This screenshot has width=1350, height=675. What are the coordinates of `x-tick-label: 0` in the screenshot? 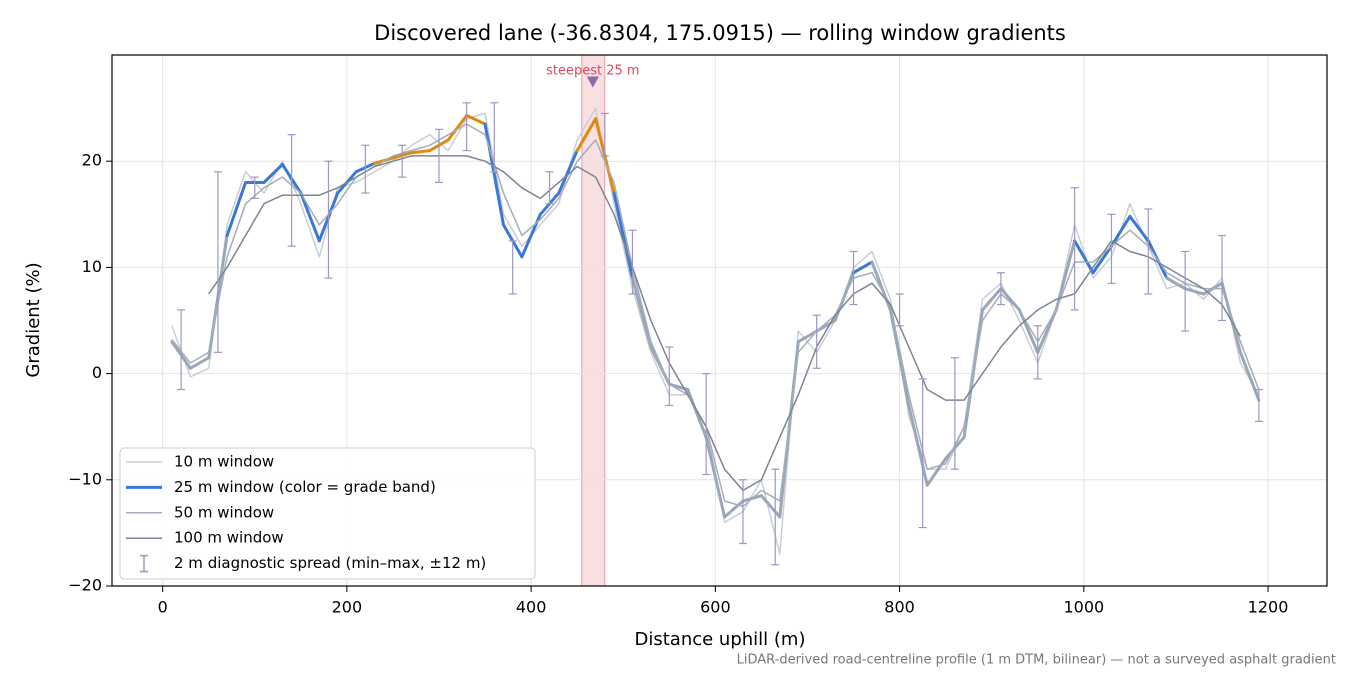 It's located at (163, 607).